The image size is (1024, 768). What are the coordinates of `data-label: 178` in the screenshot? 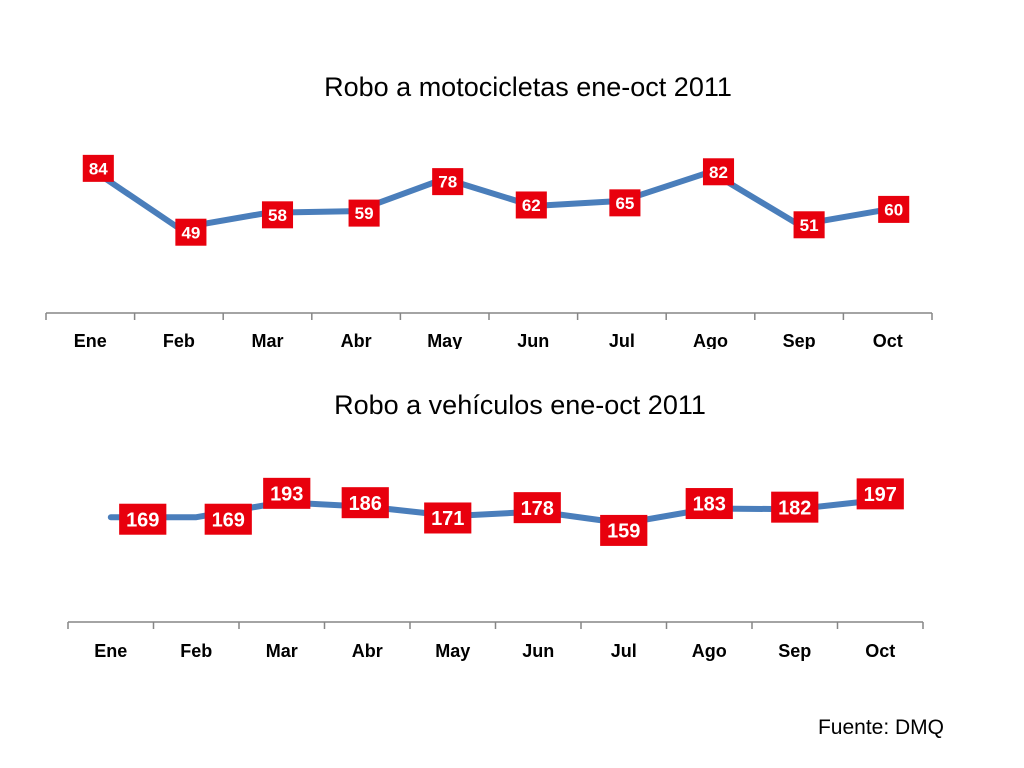 It's located at (537, 509).